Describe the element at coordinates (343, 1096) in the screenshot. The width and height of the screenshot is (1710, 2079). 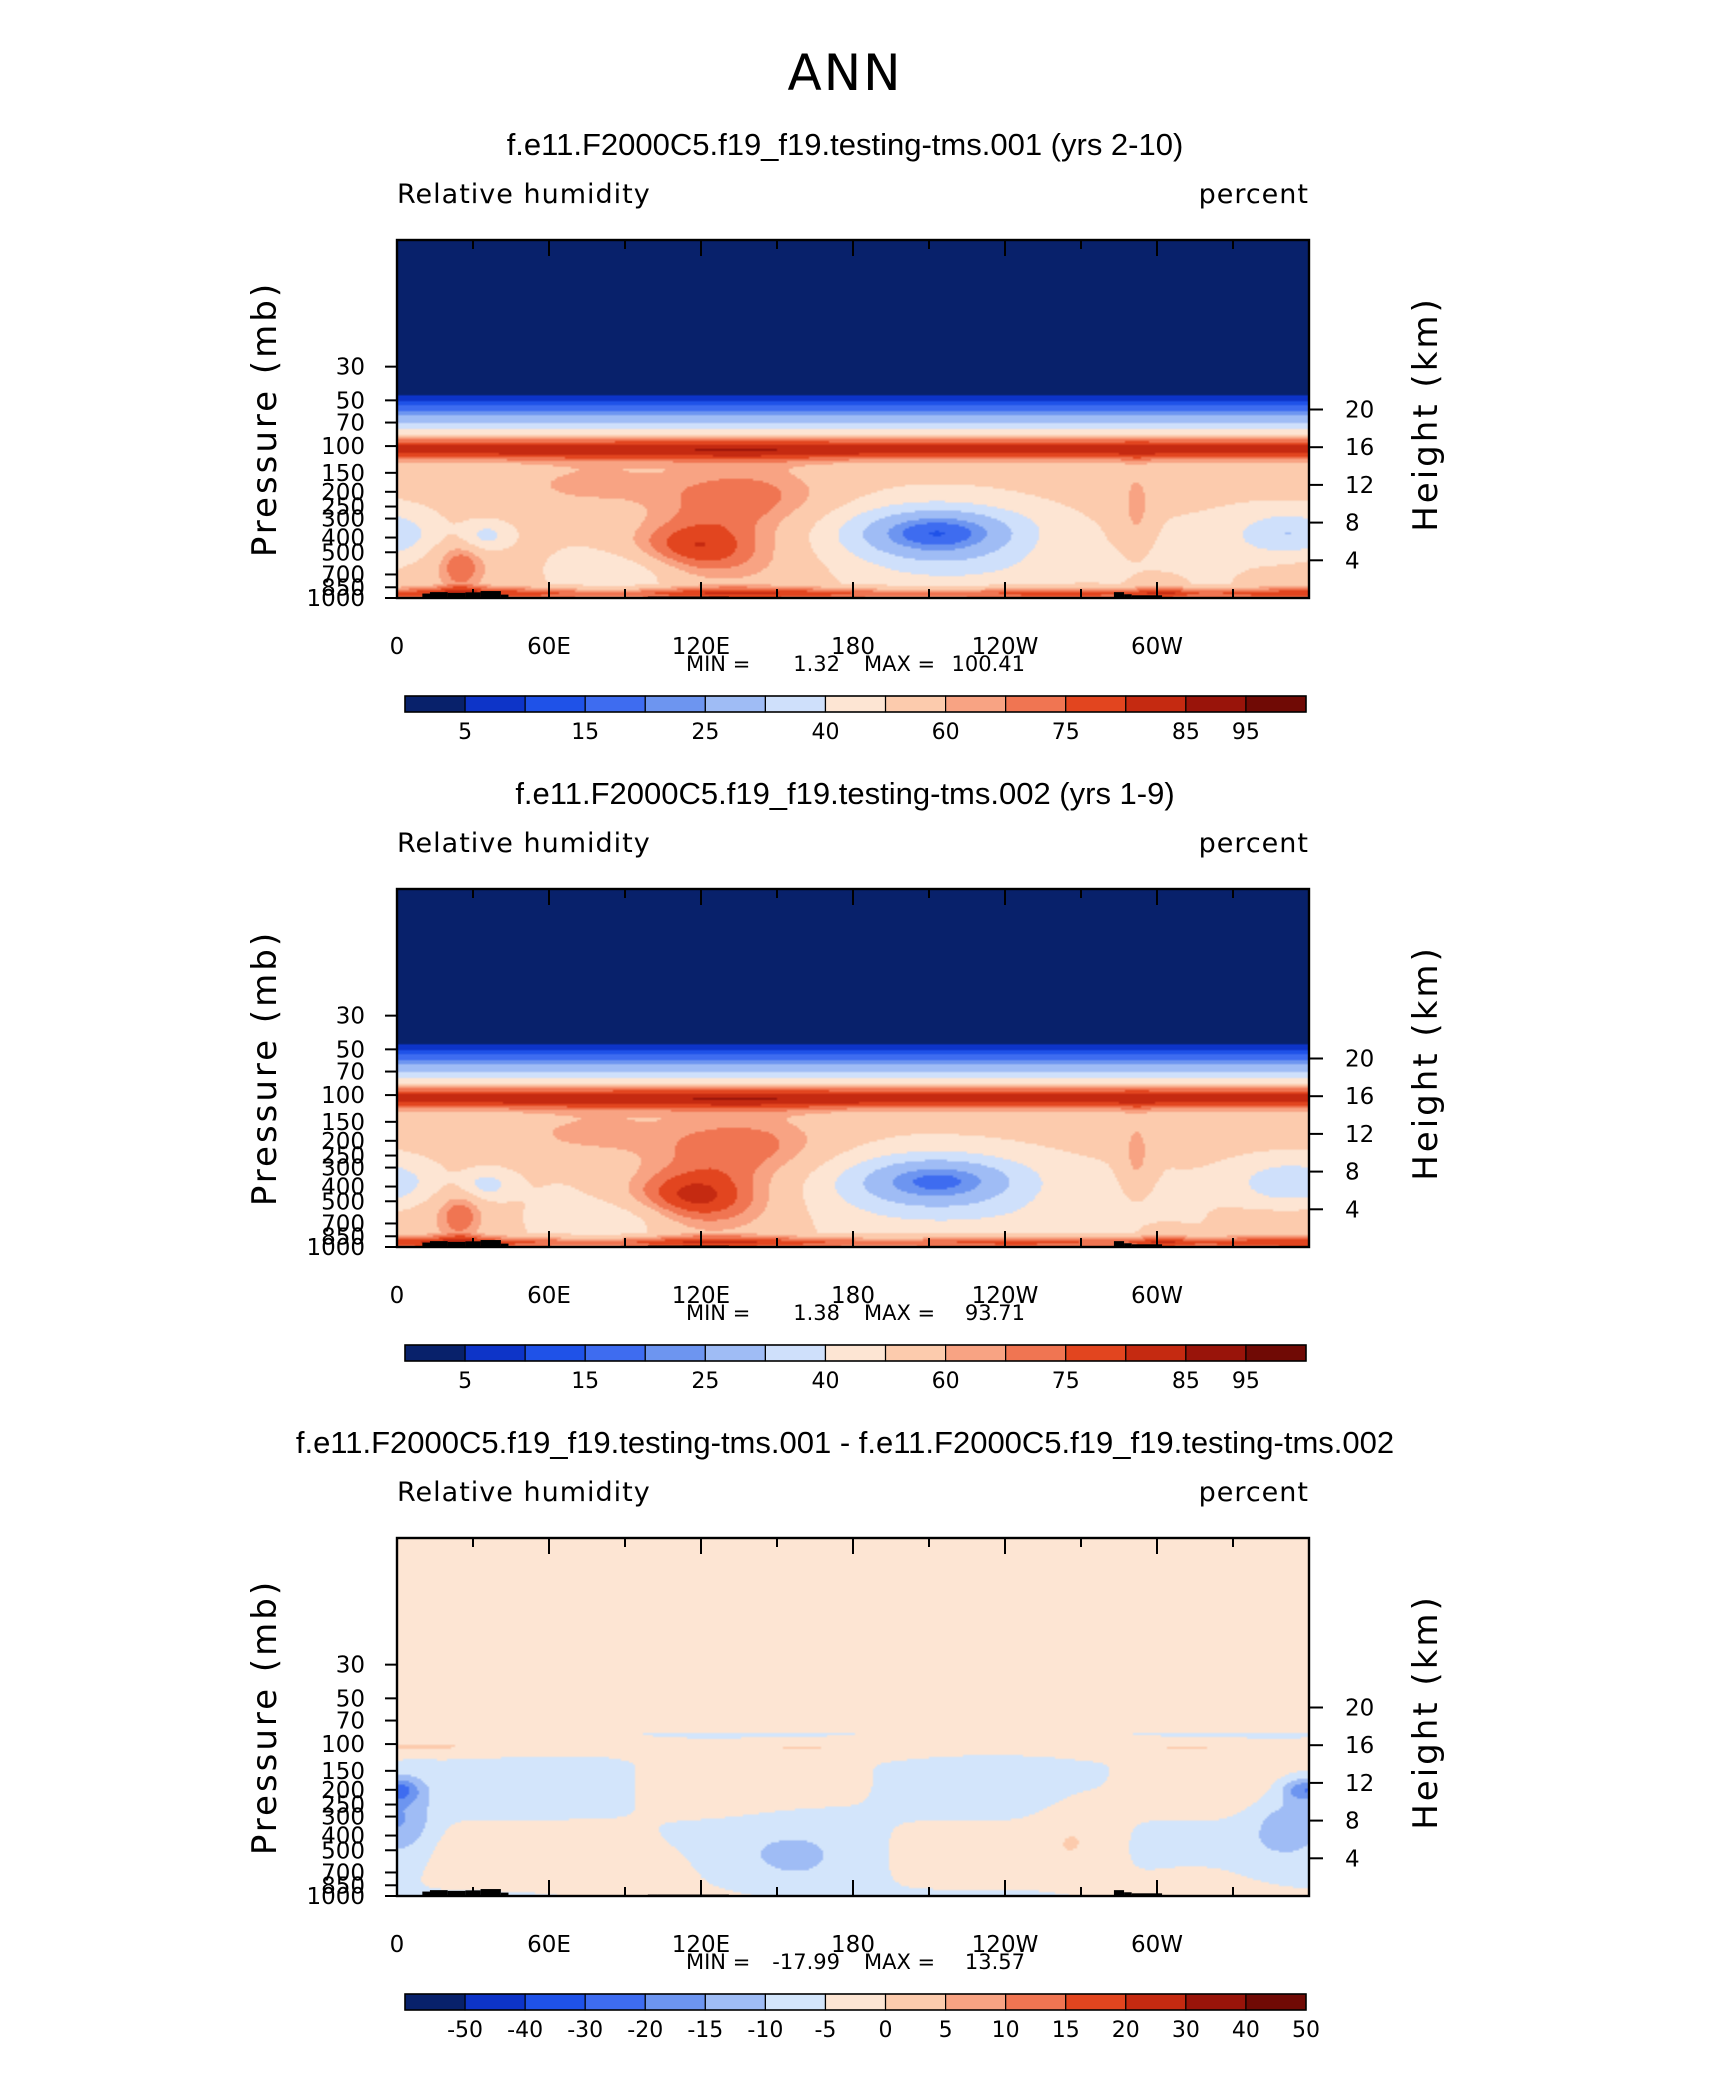
I see `y-tick-label: 100` at that location.